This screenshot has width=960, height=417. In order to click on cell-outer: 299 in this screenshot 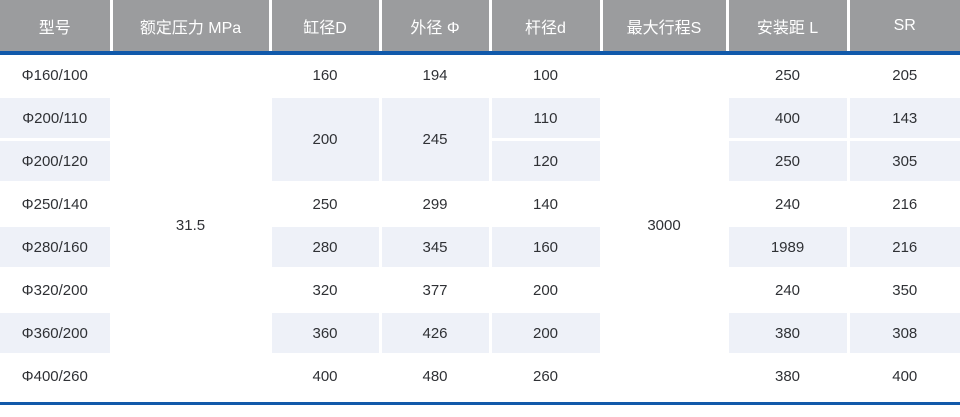, I will do `click(436, 204)`.